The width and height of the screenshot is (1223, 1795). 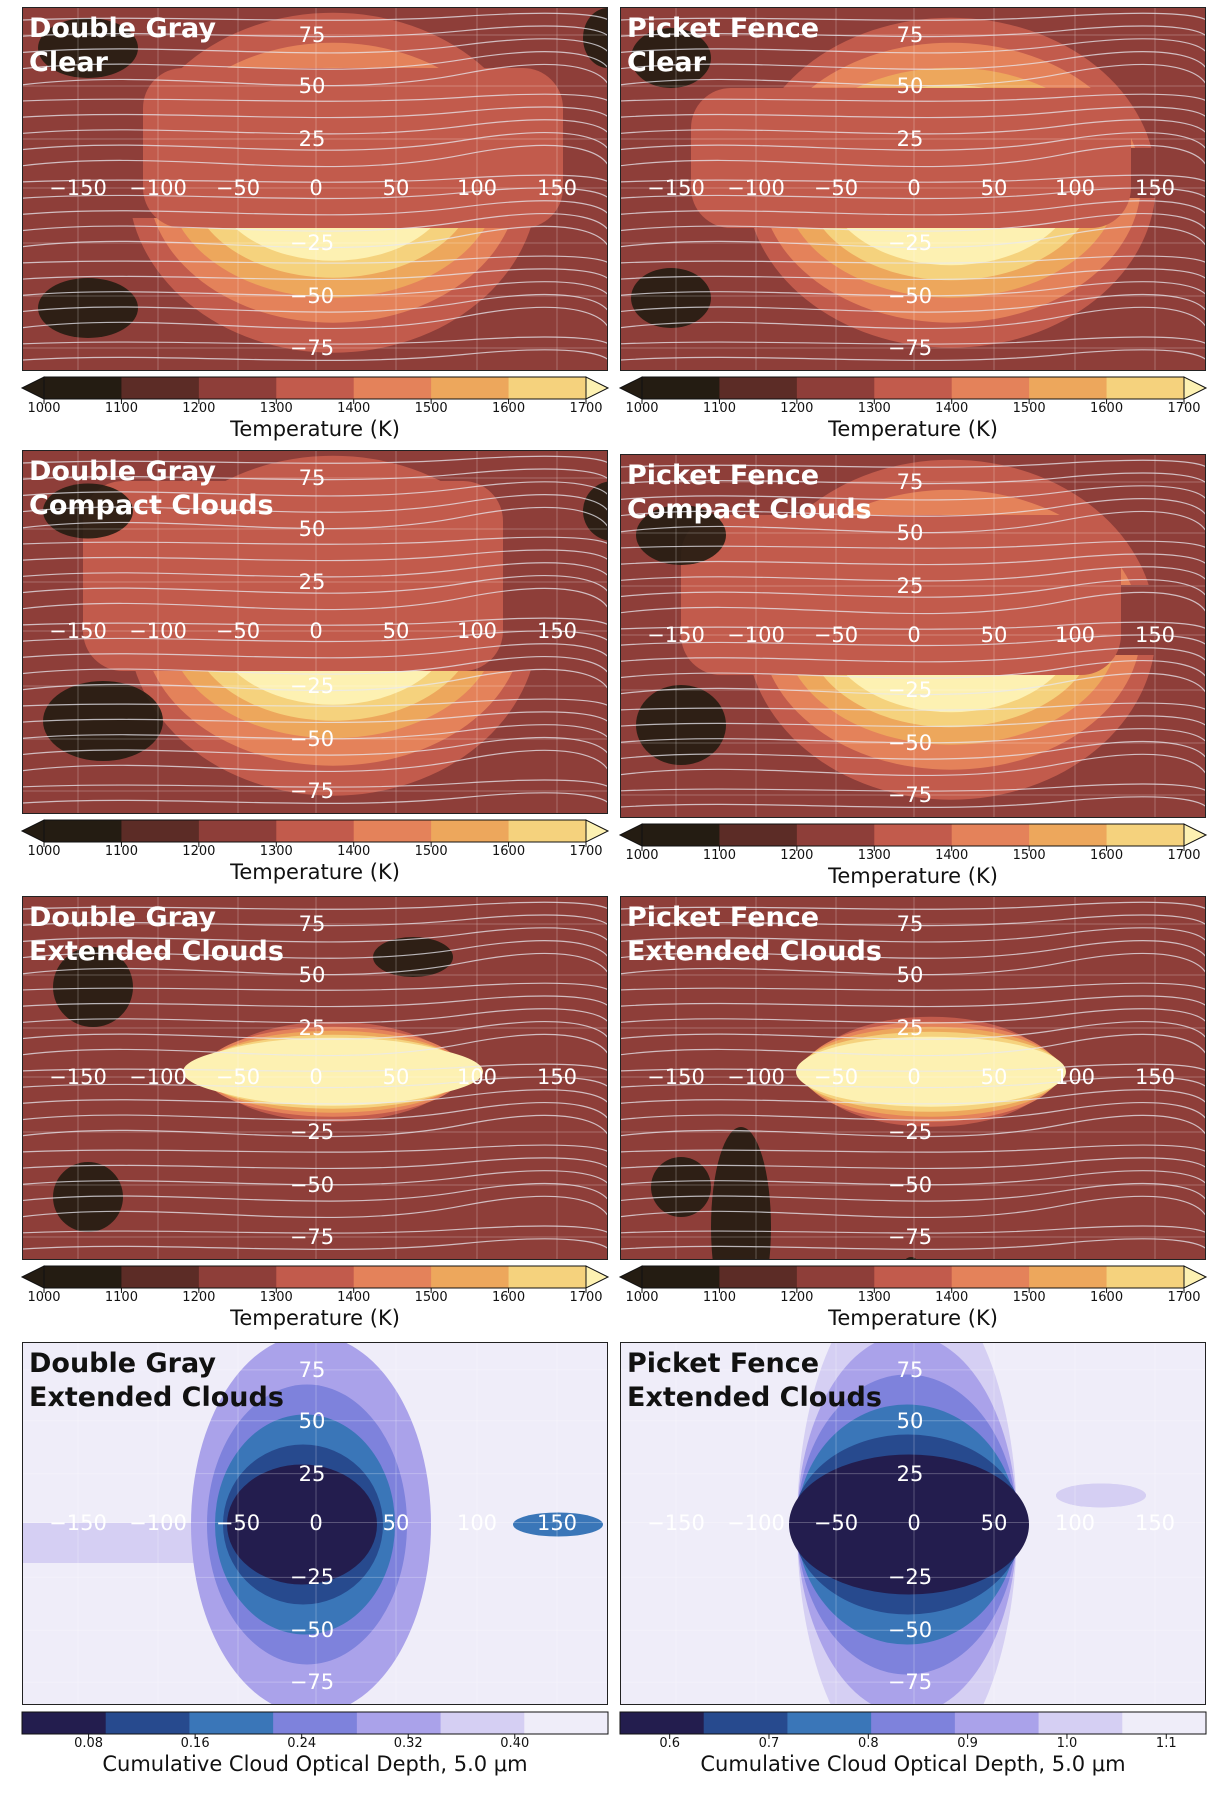 What do you see at coordinates (158, 1077) in the screenshot?
I see `lon-tick-label: −100` at bounding box center [158, 1077].